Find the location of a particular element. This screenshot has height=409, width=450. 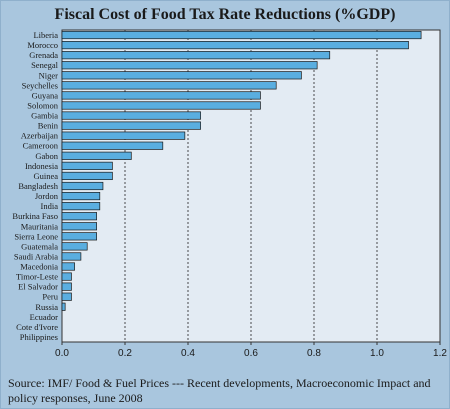

category-label: Macedonia is located at coordinates (39, 267).